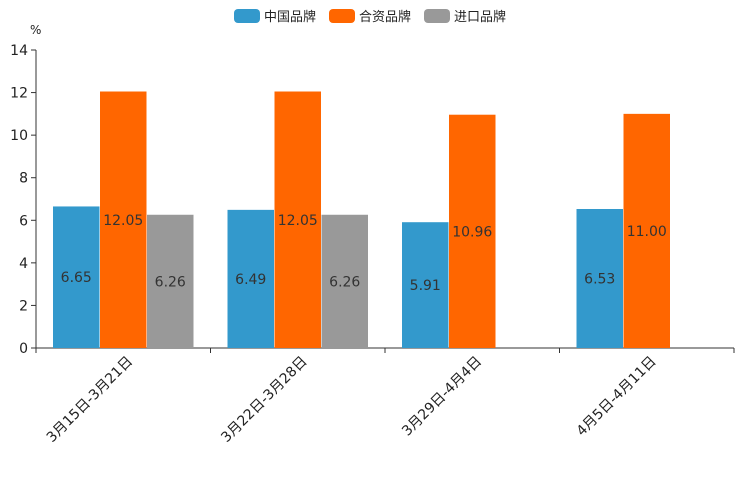  What do you see at coordinates (23, 264) in the screenshot?
I see `y-tick-label: 4` at bounding box center [23, 264].